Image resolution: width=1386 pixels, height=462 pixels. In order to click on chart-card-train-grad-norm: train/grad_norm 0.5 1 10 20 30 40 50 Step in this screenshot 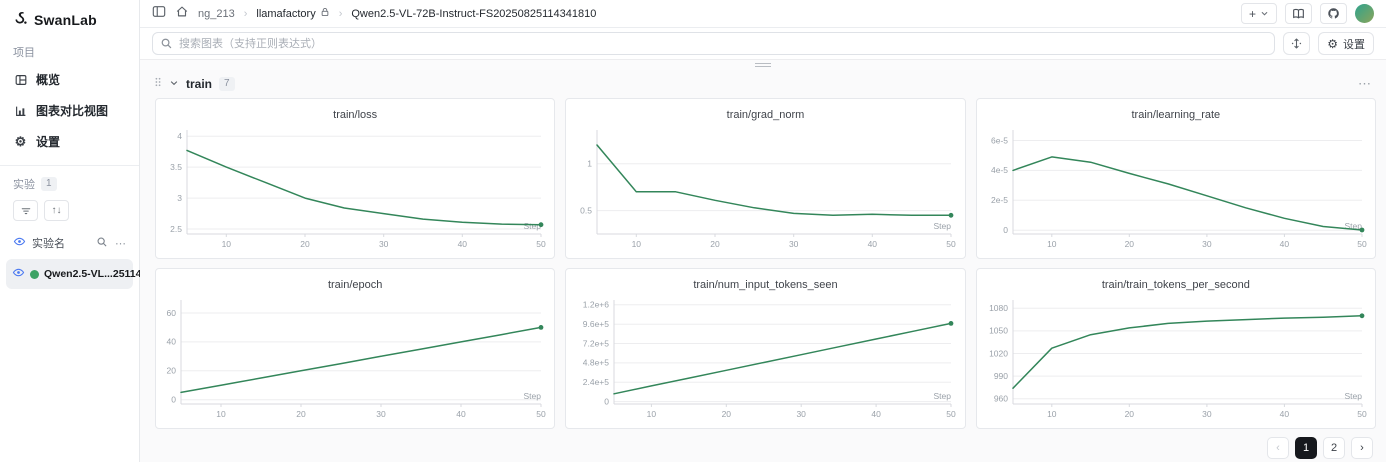, I will do `click(765, 178)`.